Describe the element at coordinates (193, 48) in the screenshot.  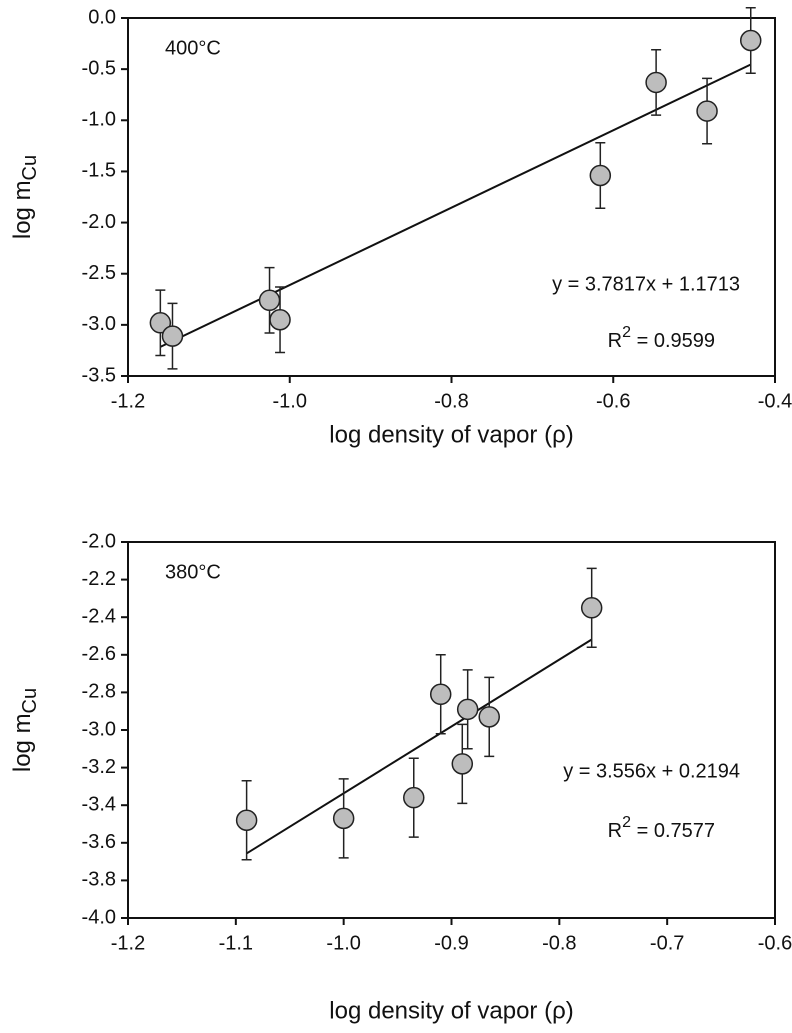
I see `temperature-label: 400°C` at that location.